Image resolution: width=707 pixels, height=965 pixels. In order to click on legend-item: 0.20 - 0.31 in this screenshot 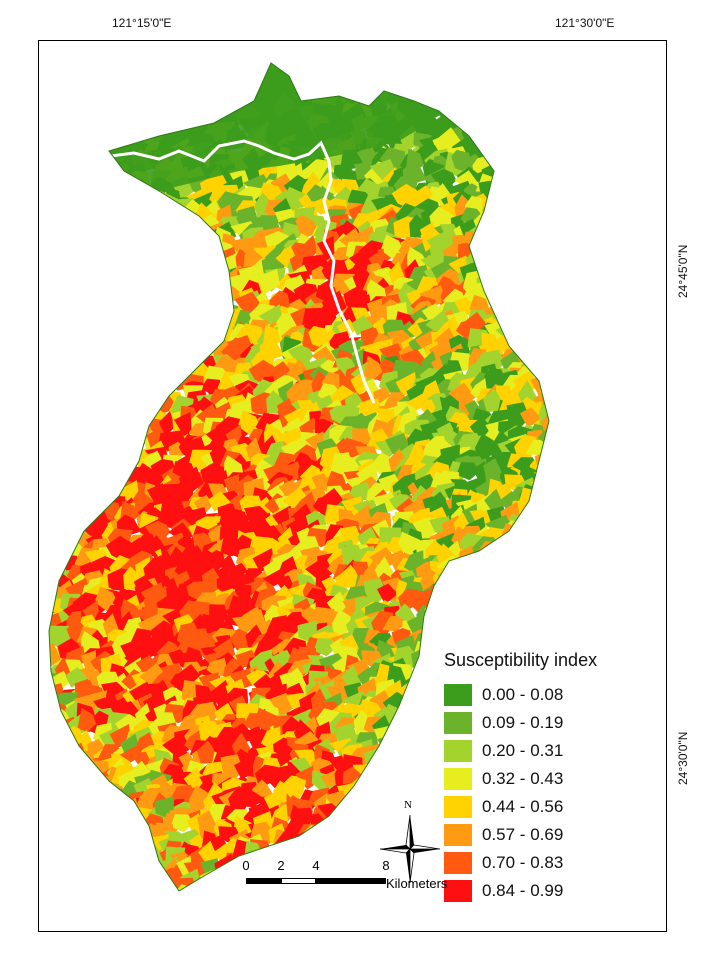, I will do `click(544, 751)`.